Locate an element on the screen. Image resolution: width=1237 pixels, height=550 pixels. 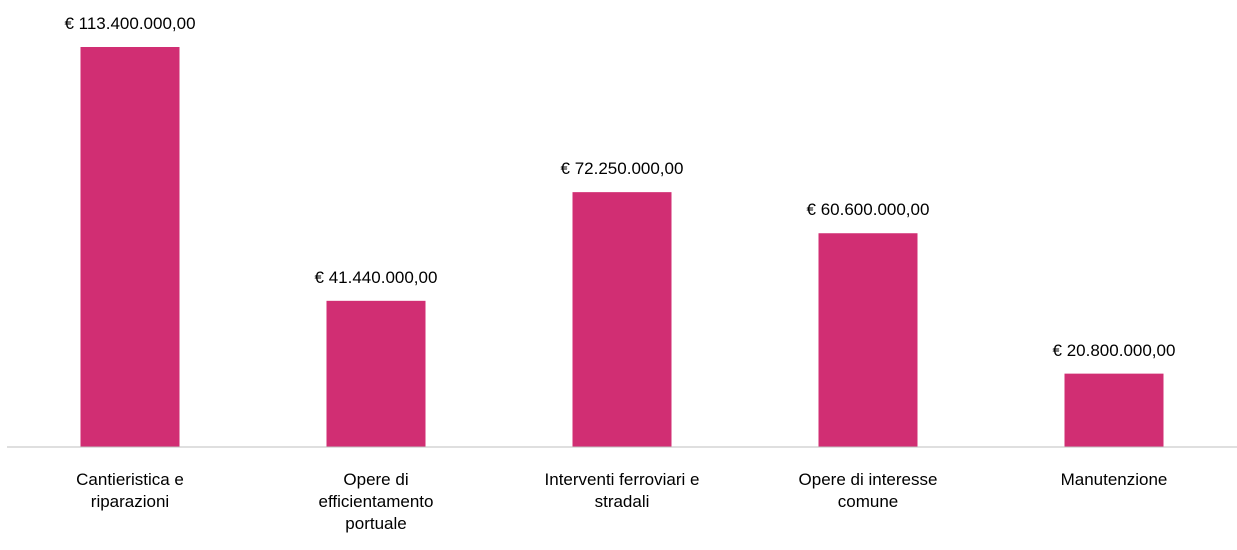
x-tick-label: Interventi ferroviari e stradali is located at coordinates (622, 490).